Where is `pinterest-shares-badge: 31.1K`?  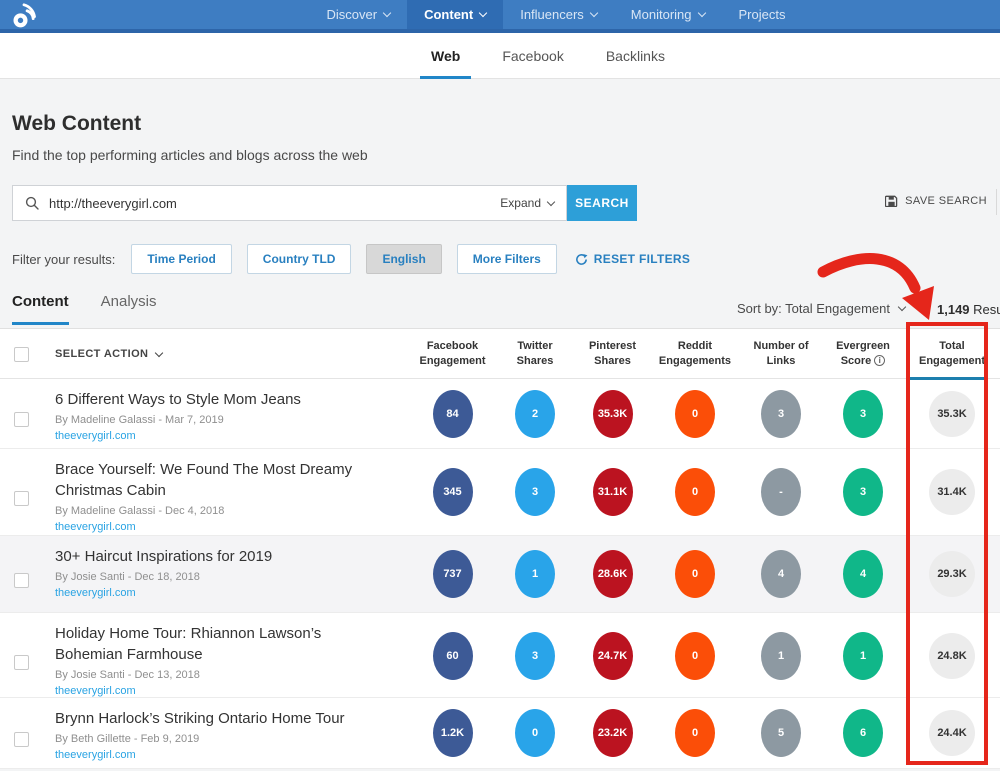 pinterest-shares-badge: 31.1K is located at coordinates (612, 492).